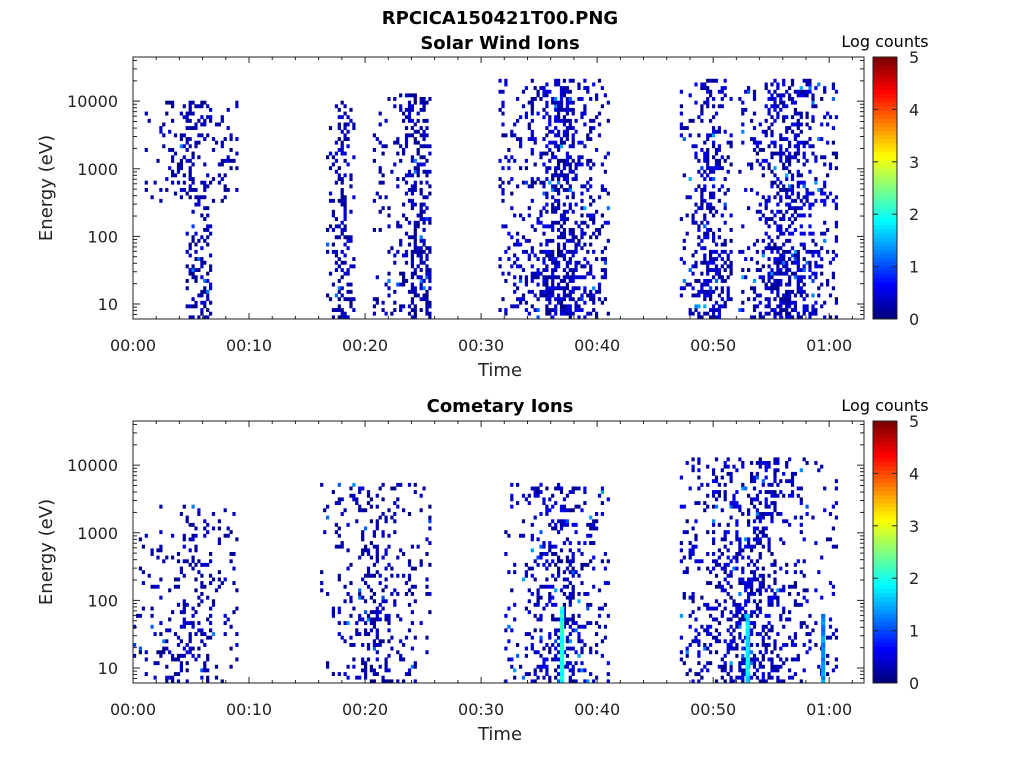  What do you see at coordinates (823, 634) in the screenshot?
I see `spectrogram-spike-cell` at bounding box center [823, 634].